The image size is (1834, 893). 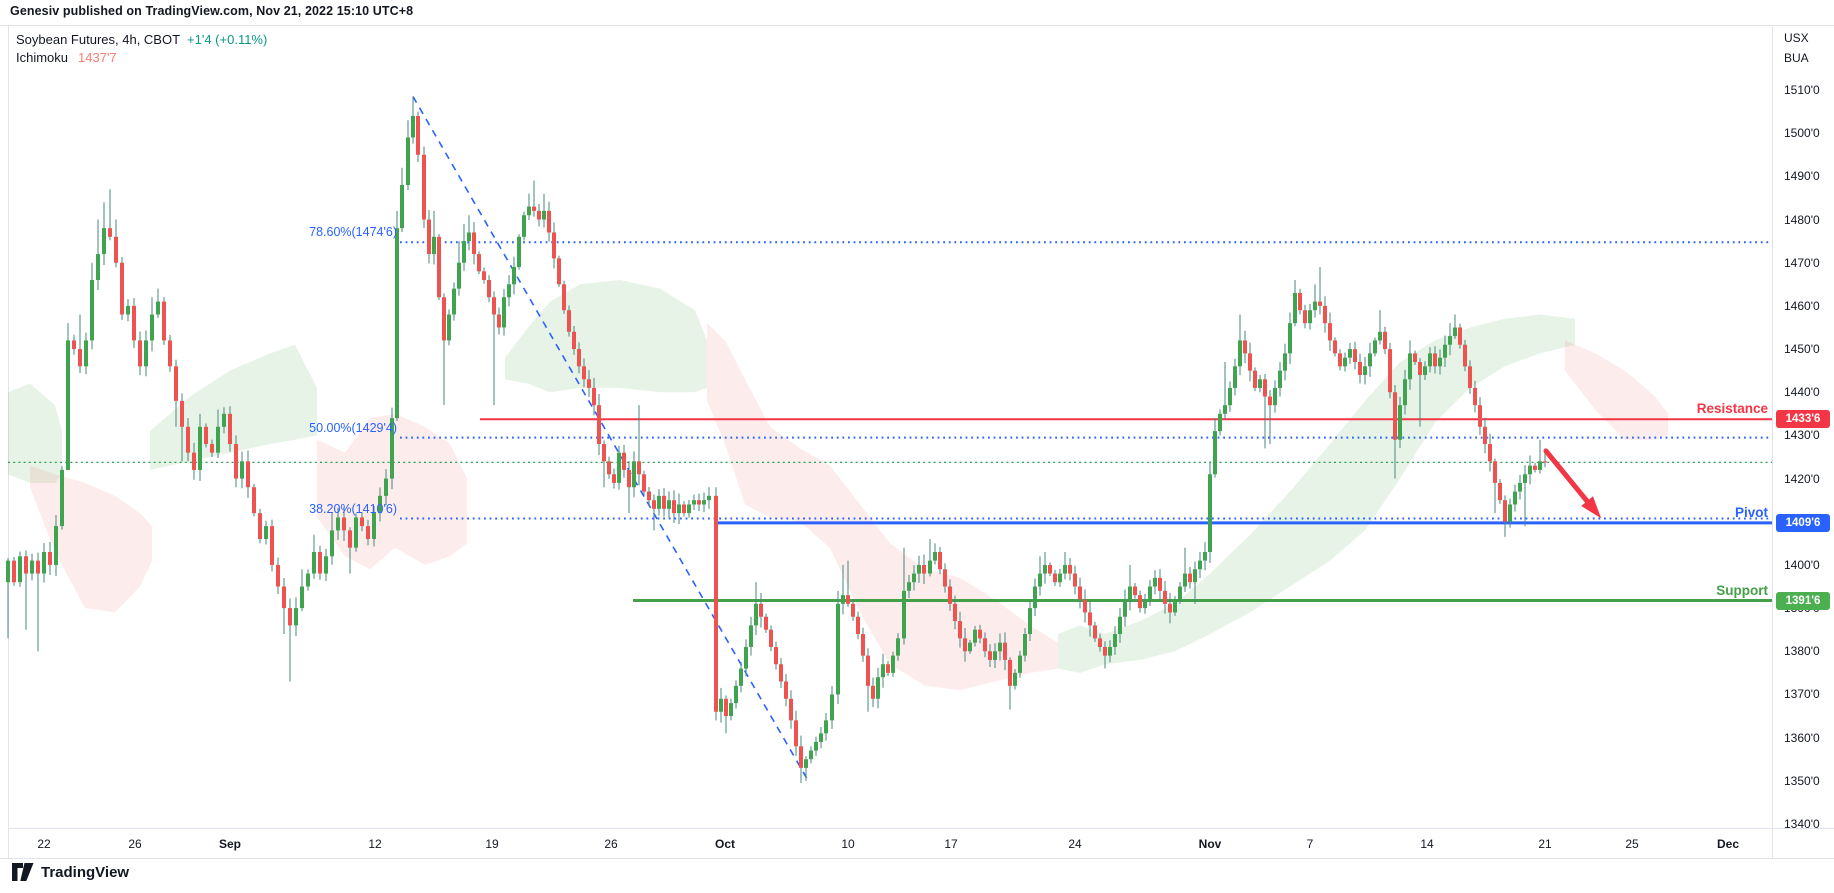 I want to click on fib-level-label: 38.20%(1410'6), so click(x=353, y=508).